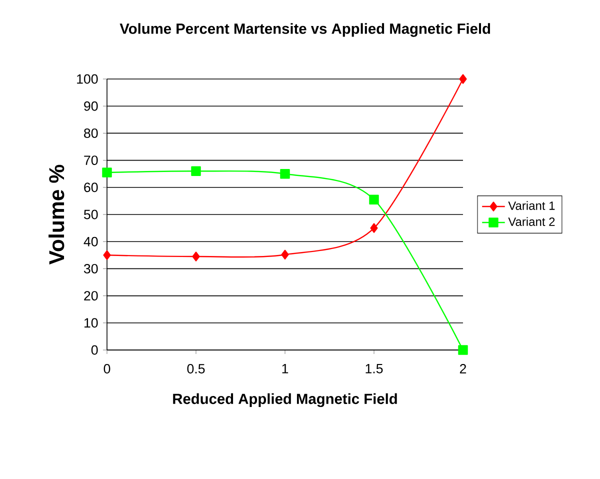  Describe the element at coordinates (56, 214) in the screenshot. I see `y-axis-title: Volume %` at that location.